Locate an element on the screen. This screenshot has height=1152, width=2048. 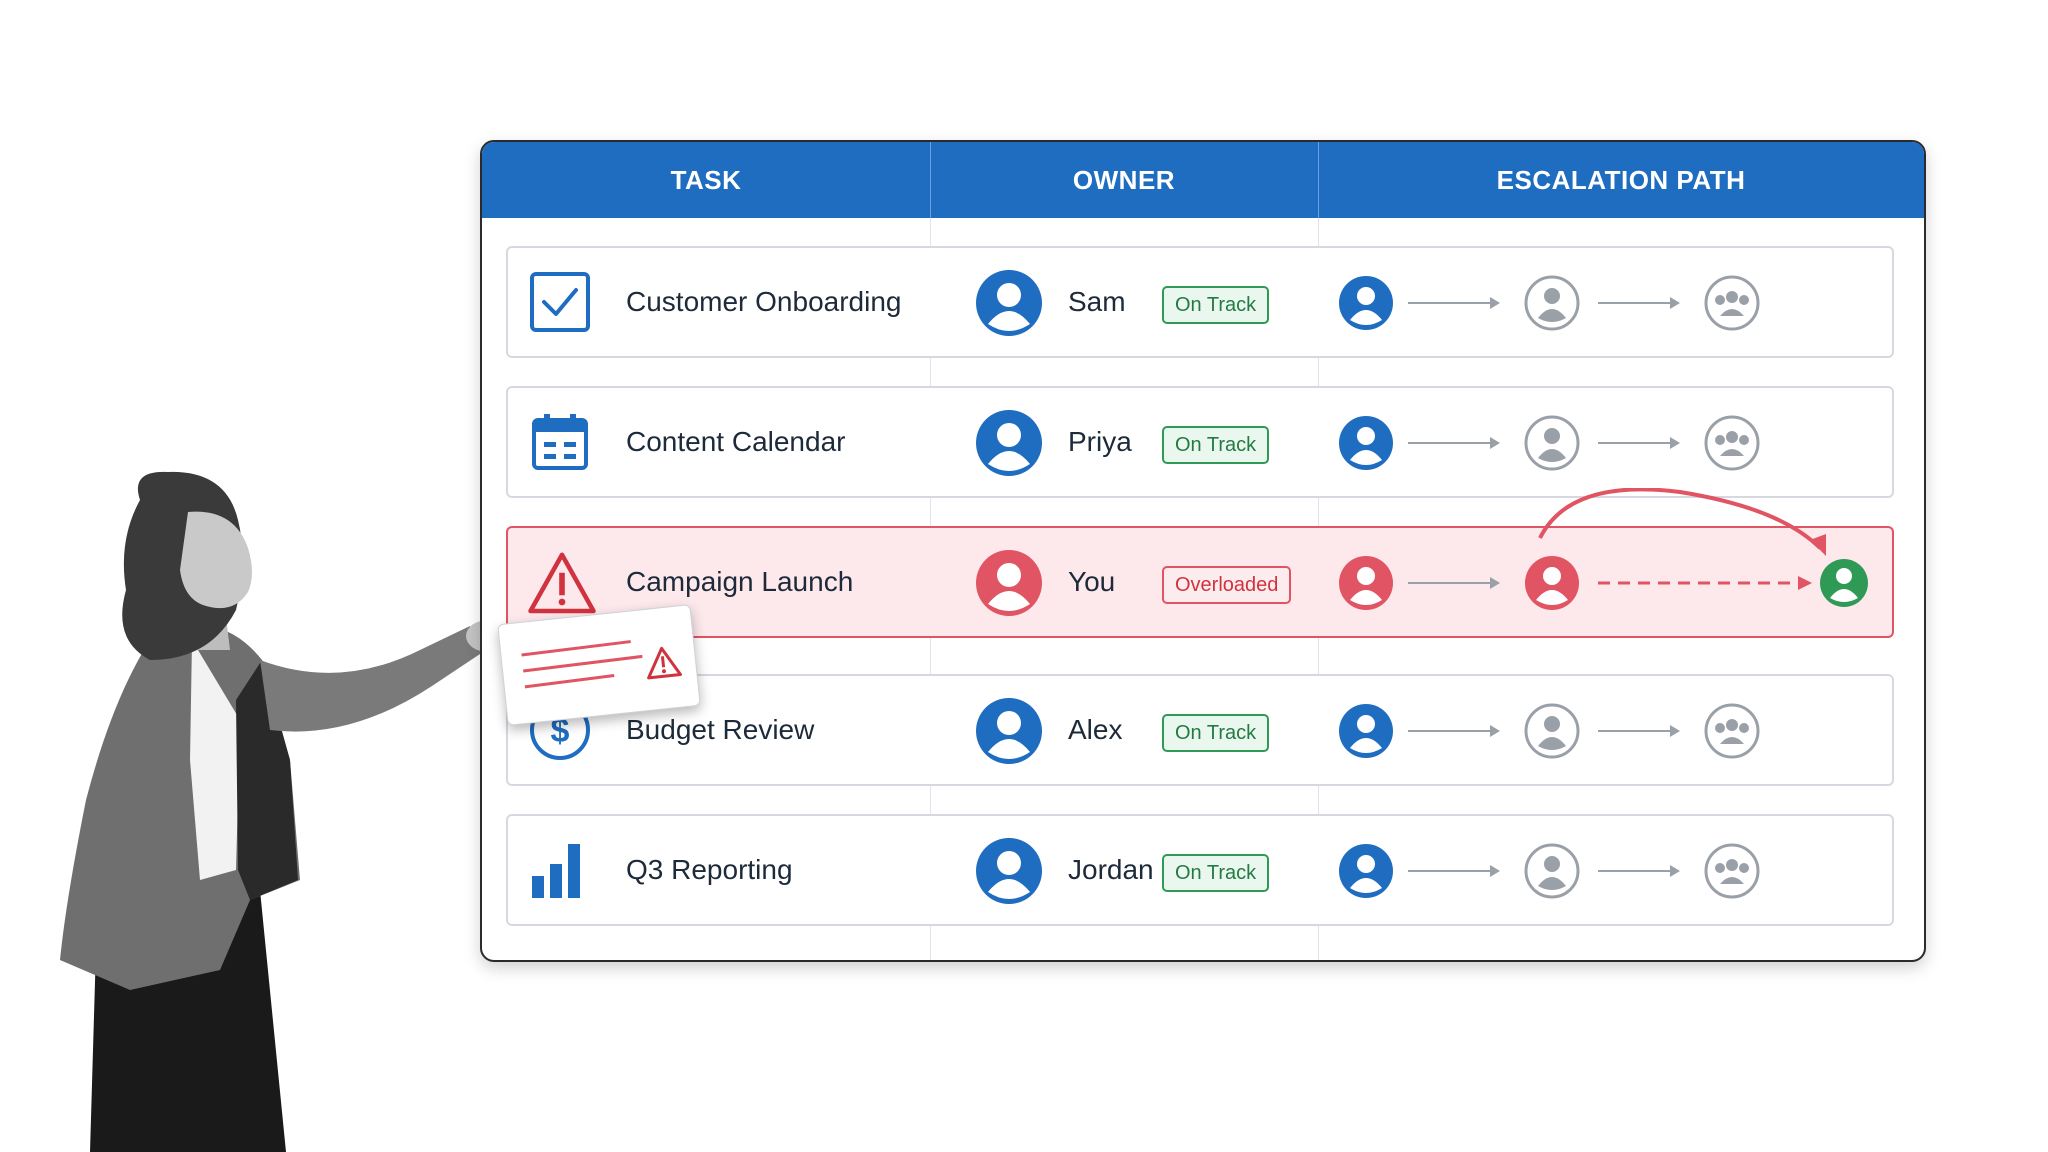
owner-name: Sam is located at coordinates (1097, 301).